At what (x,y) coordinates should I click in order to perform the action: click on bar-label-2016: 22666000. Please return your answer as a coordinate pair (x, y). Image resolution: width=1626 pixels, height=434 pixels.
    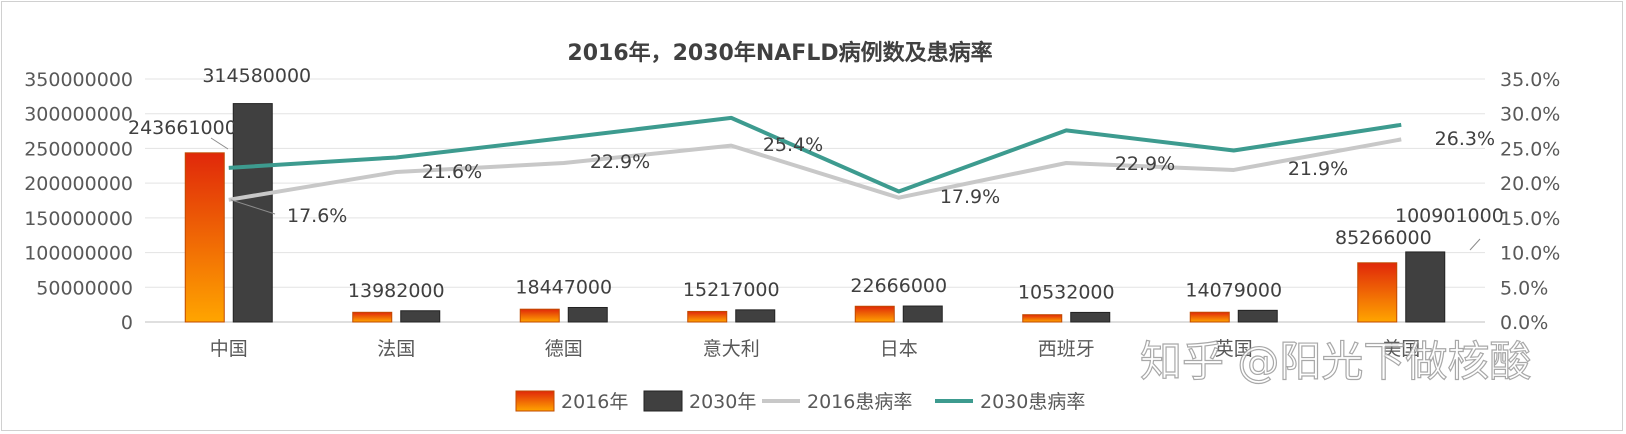
    Looking at the image, I should click on (898, 286).